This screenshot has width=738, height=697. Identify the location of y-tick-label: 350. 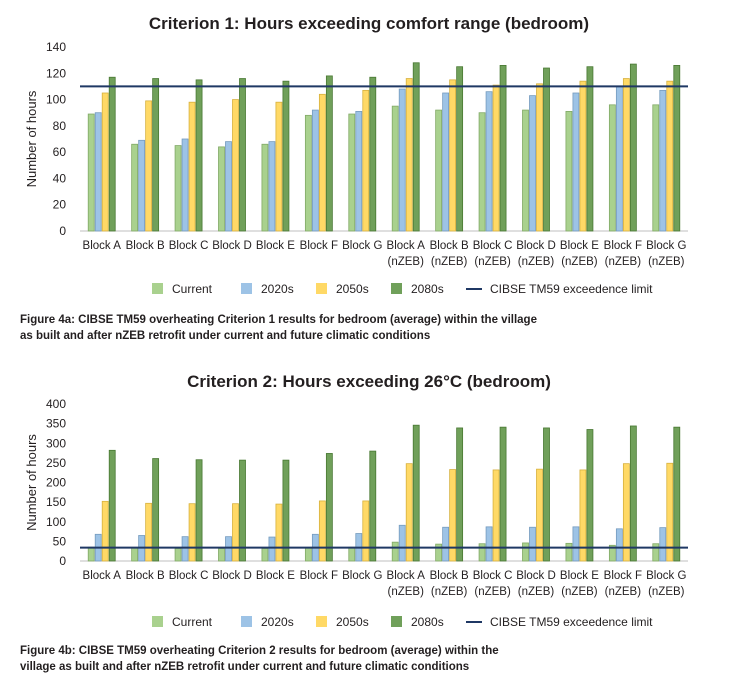
(56, 424).